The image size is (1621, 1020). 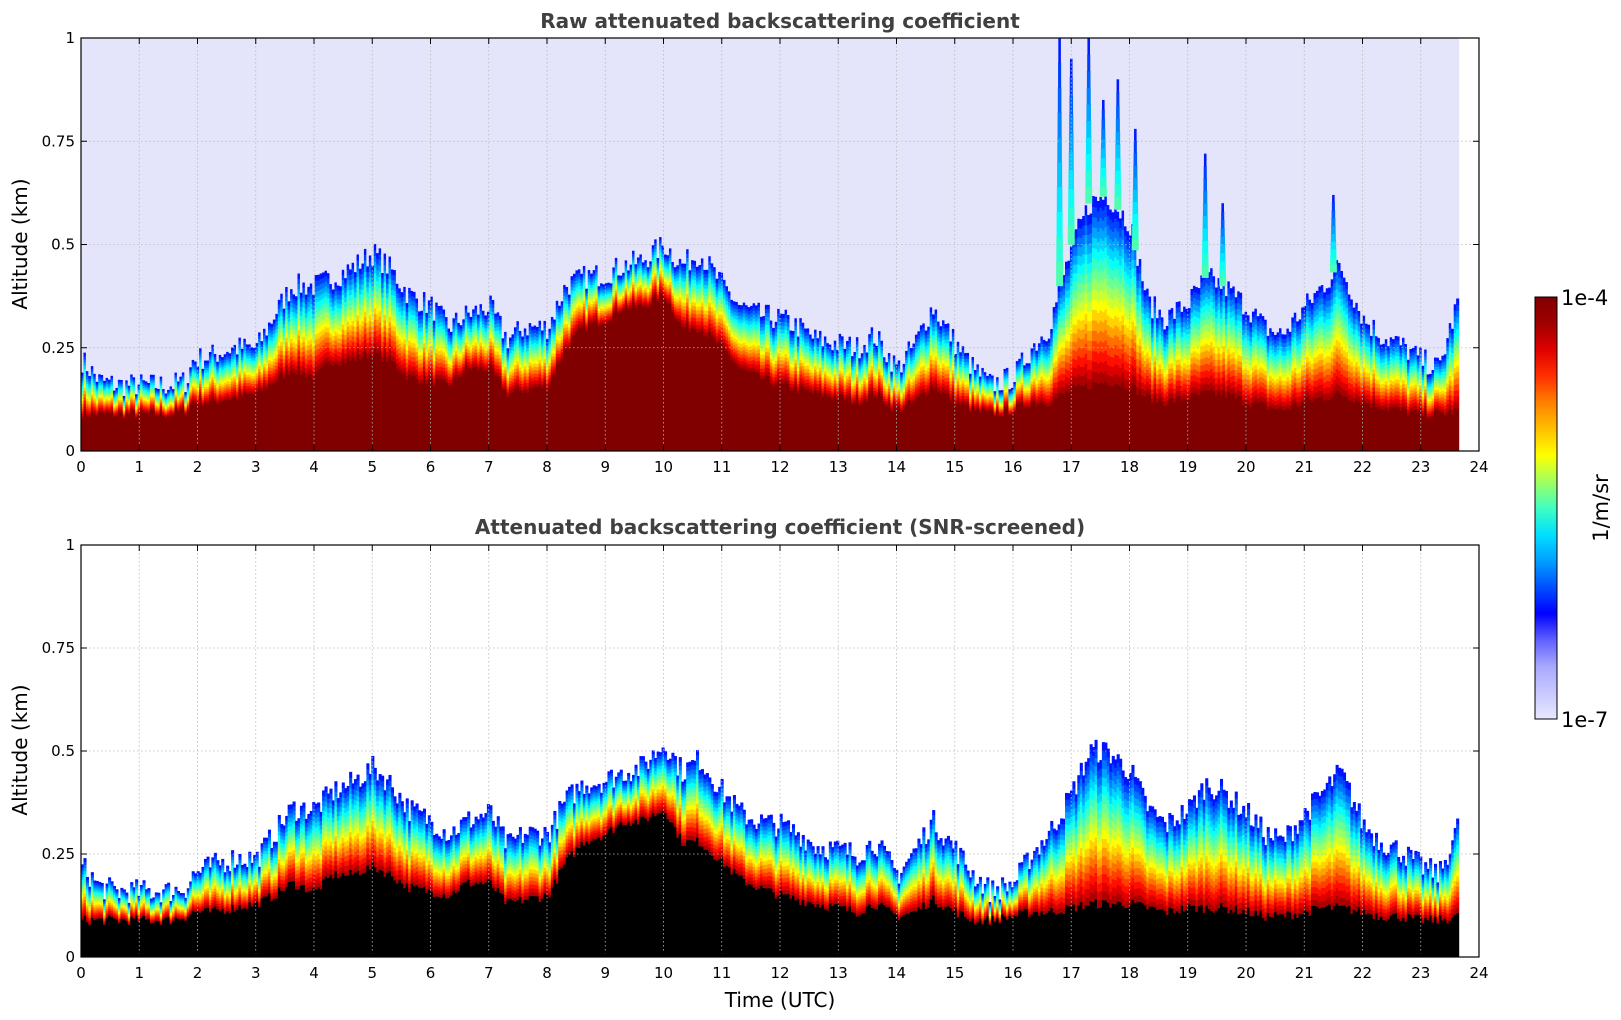 What do you see at coordinates (338, 407) in the screenshot?
I see `core-cell` at bounding box center [338, 407].